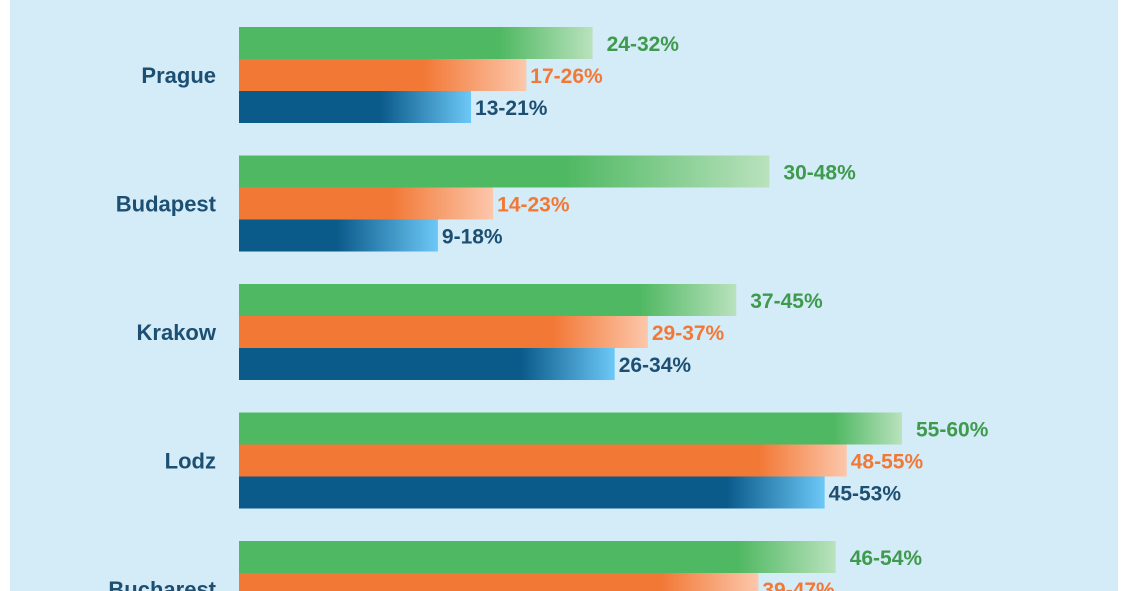 Image resolution: width=1130 pixels, height=591 pixels. I want to click on data-label: 30-48%, so click(819, 173).